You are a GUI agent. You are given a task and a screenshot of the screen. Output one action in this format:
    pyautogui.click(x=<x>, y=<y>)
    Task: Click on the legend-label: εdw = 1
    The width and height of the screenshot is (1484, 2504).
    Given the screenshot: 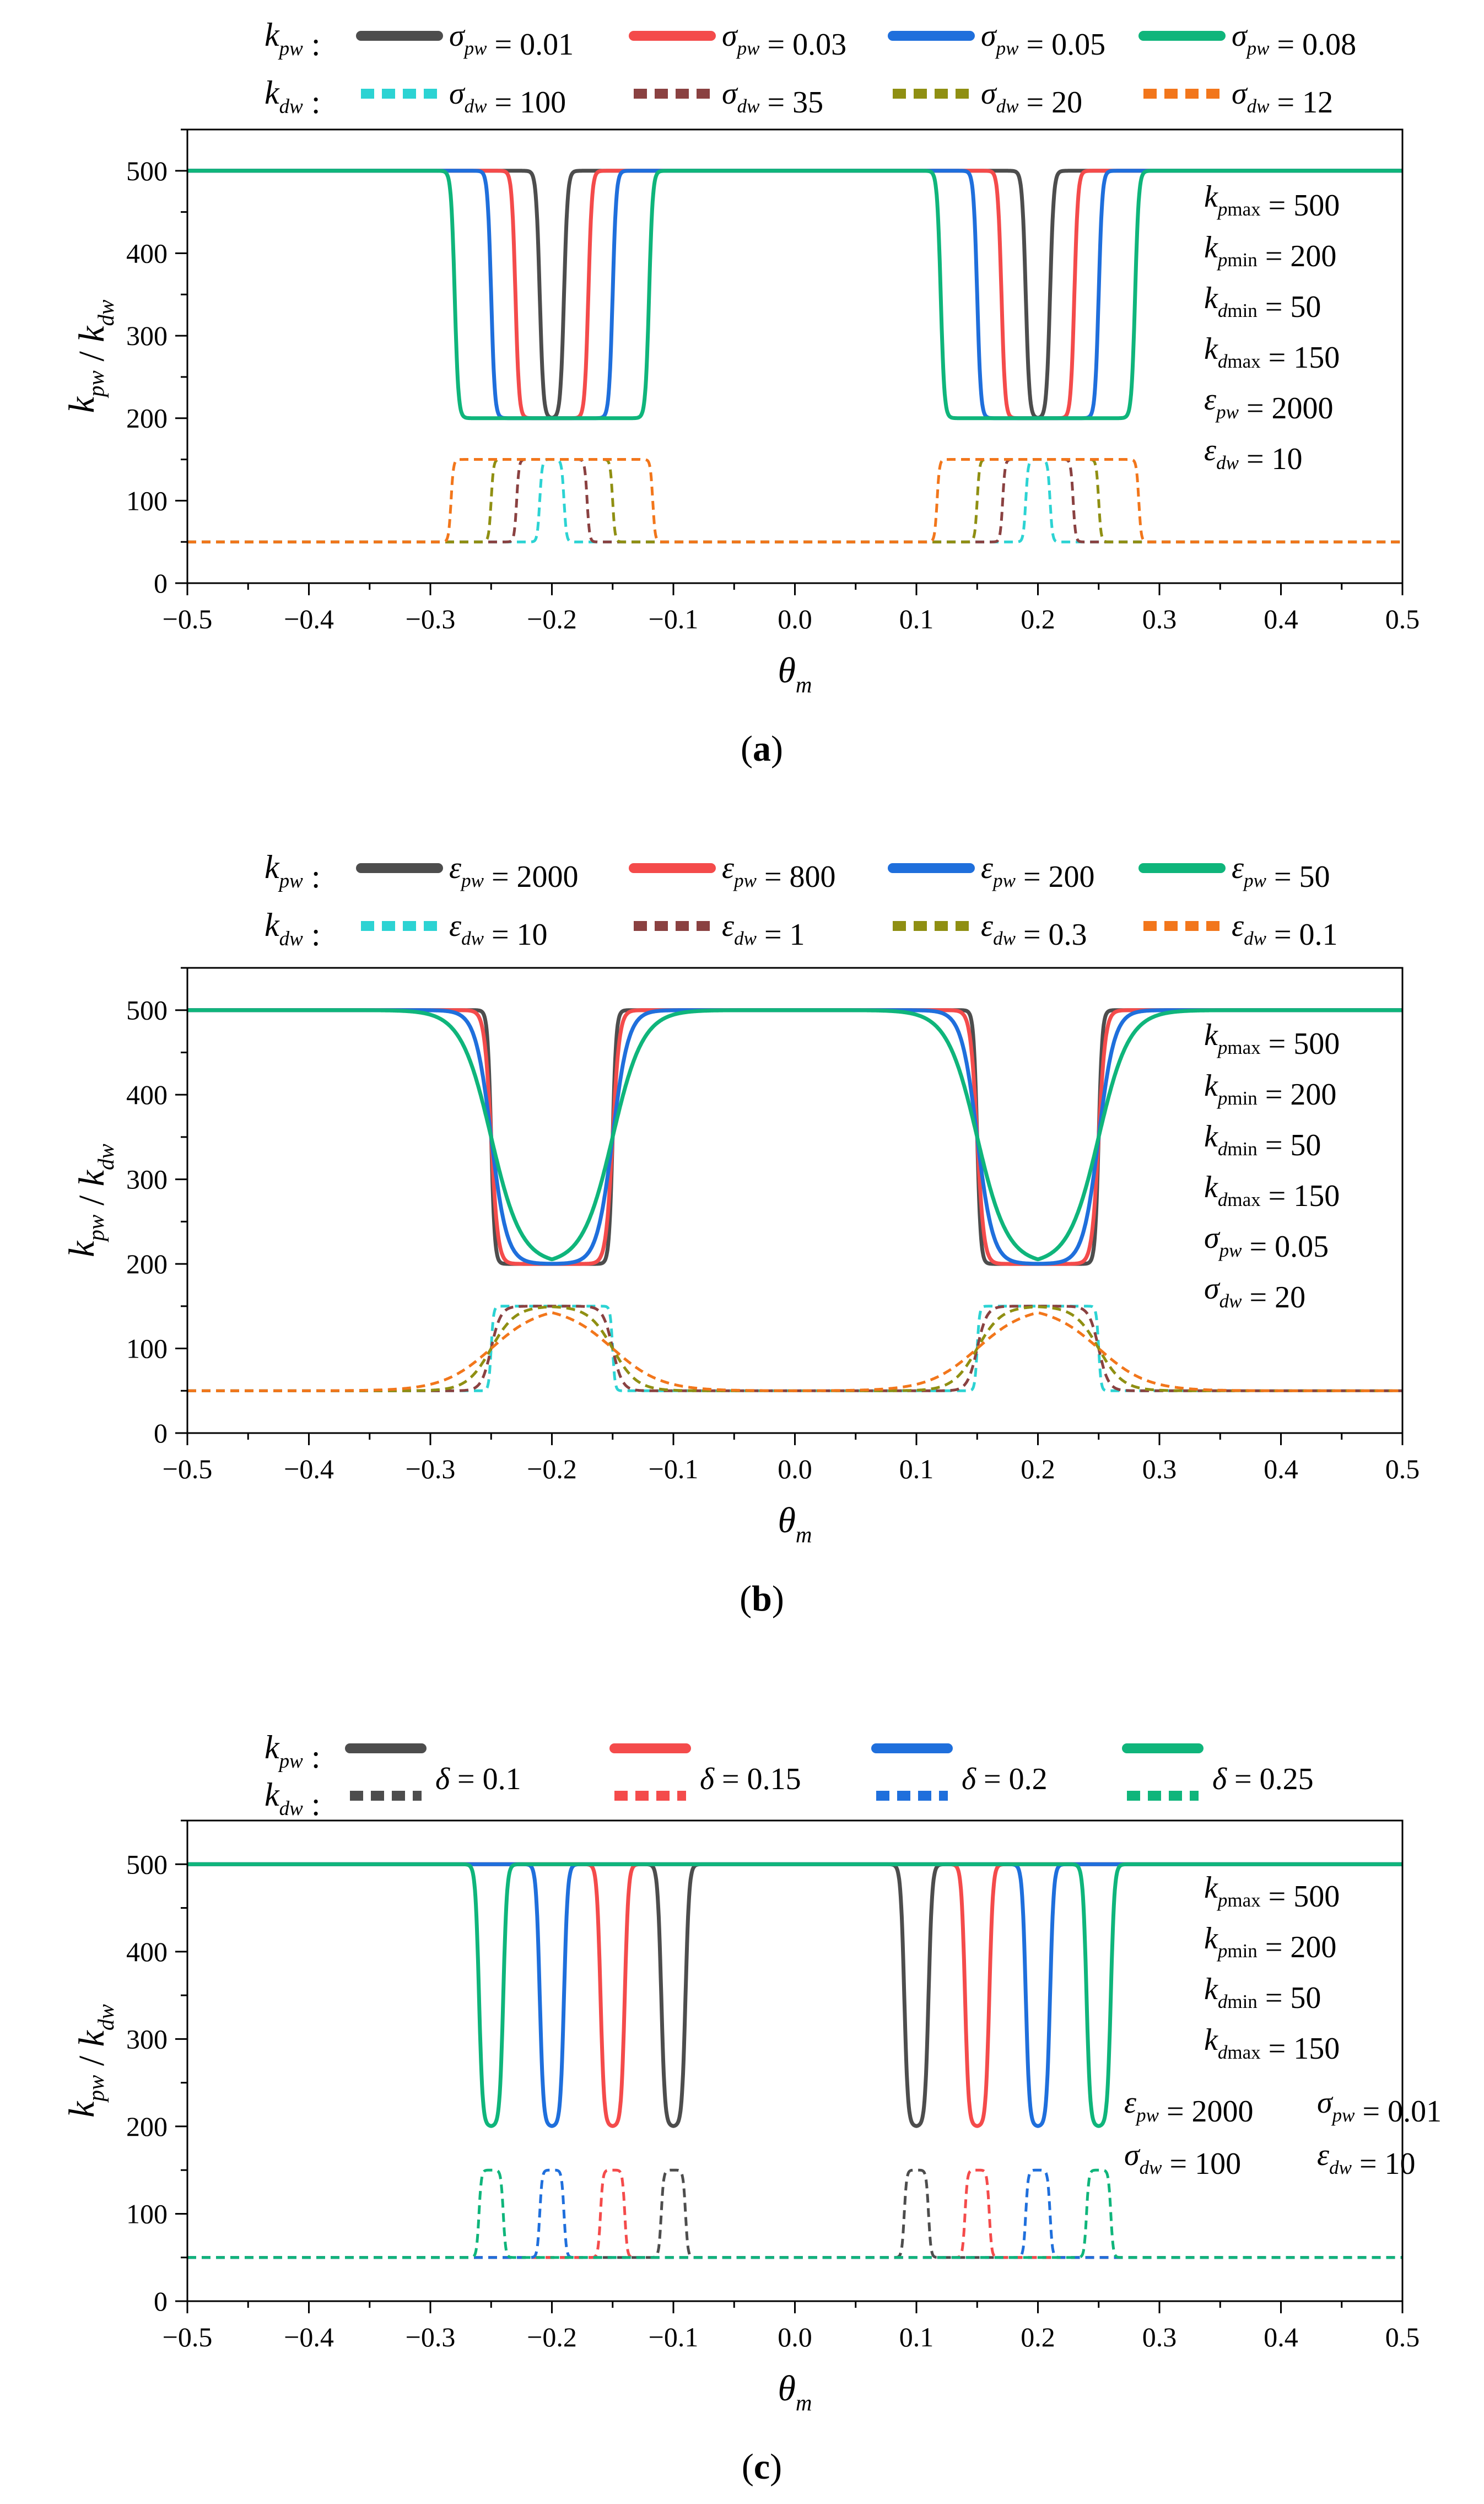 What is the action you would take?
    pyautogui.click(x=764, y=930)
    